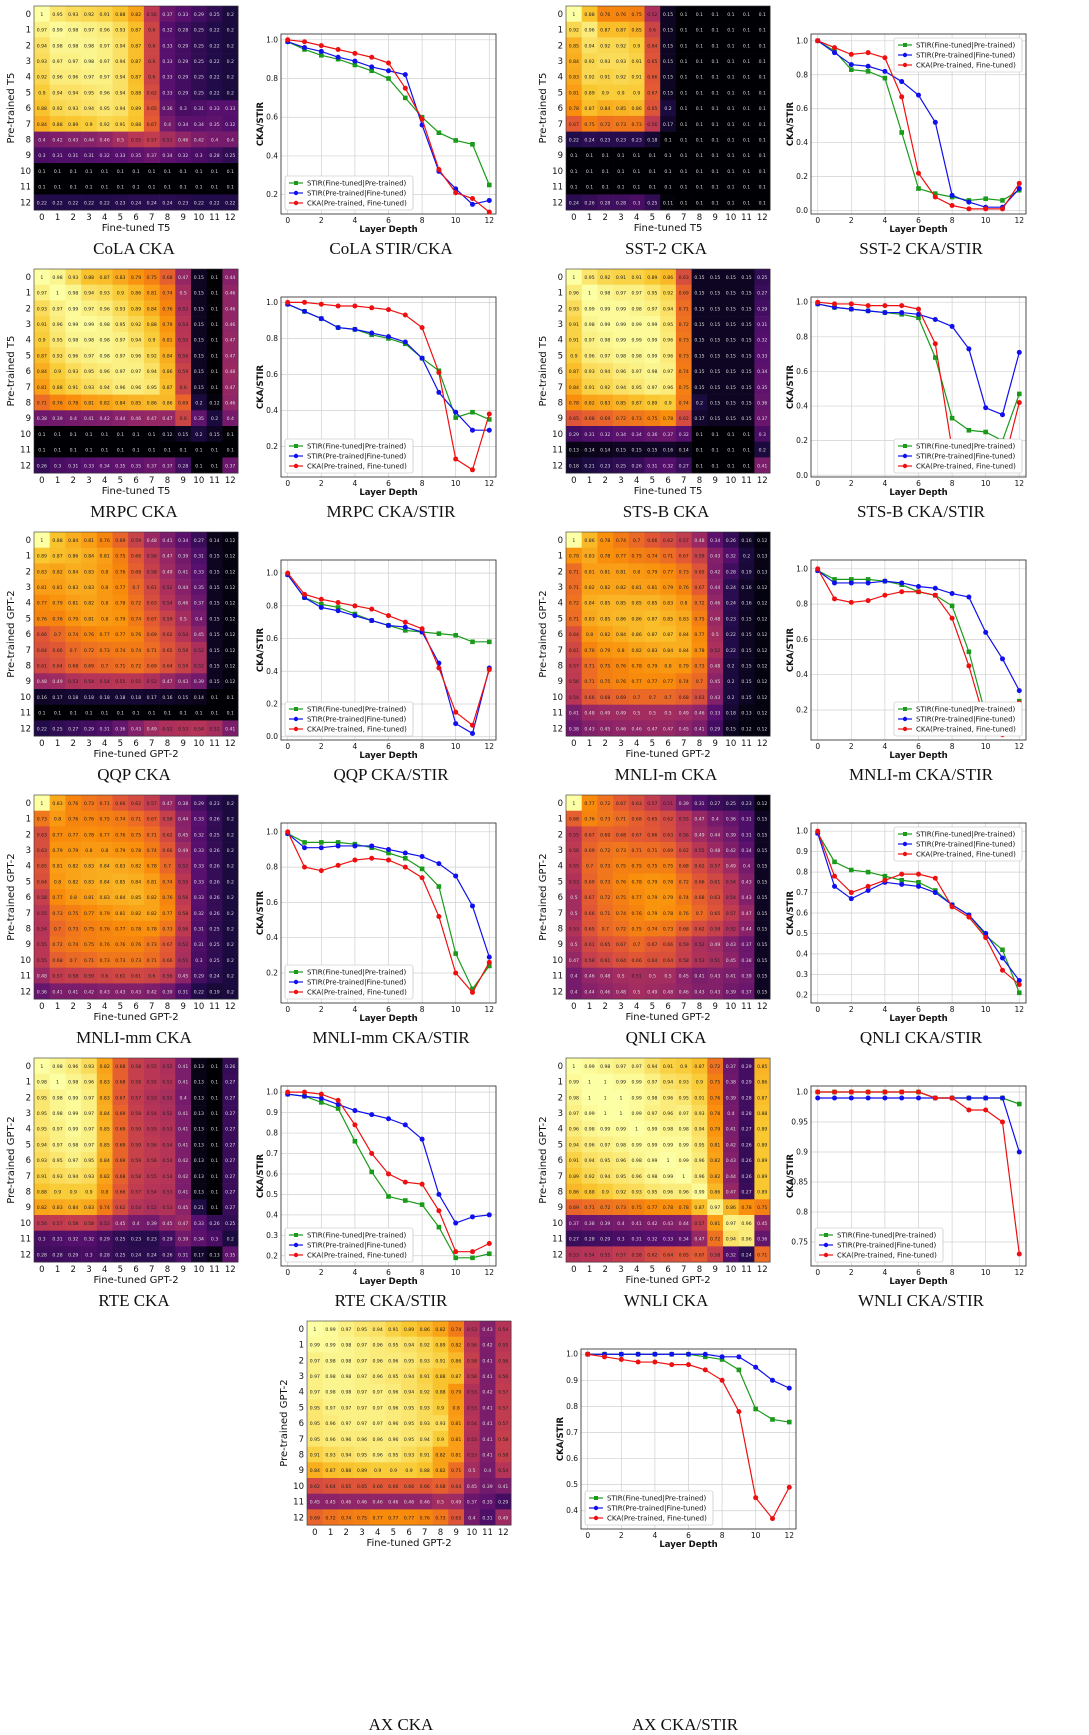 The height and width of the screenshot is (1735, 1089). I want to click on cell-value-label: 0.31, so click(746, 820).